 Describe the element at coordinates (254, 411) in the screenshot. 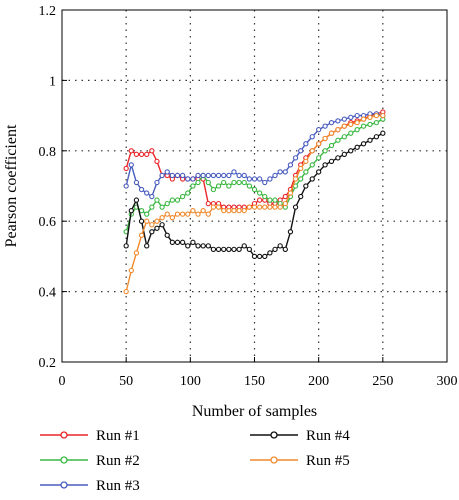

I see `x-axis-label: Number of samples` at that location.